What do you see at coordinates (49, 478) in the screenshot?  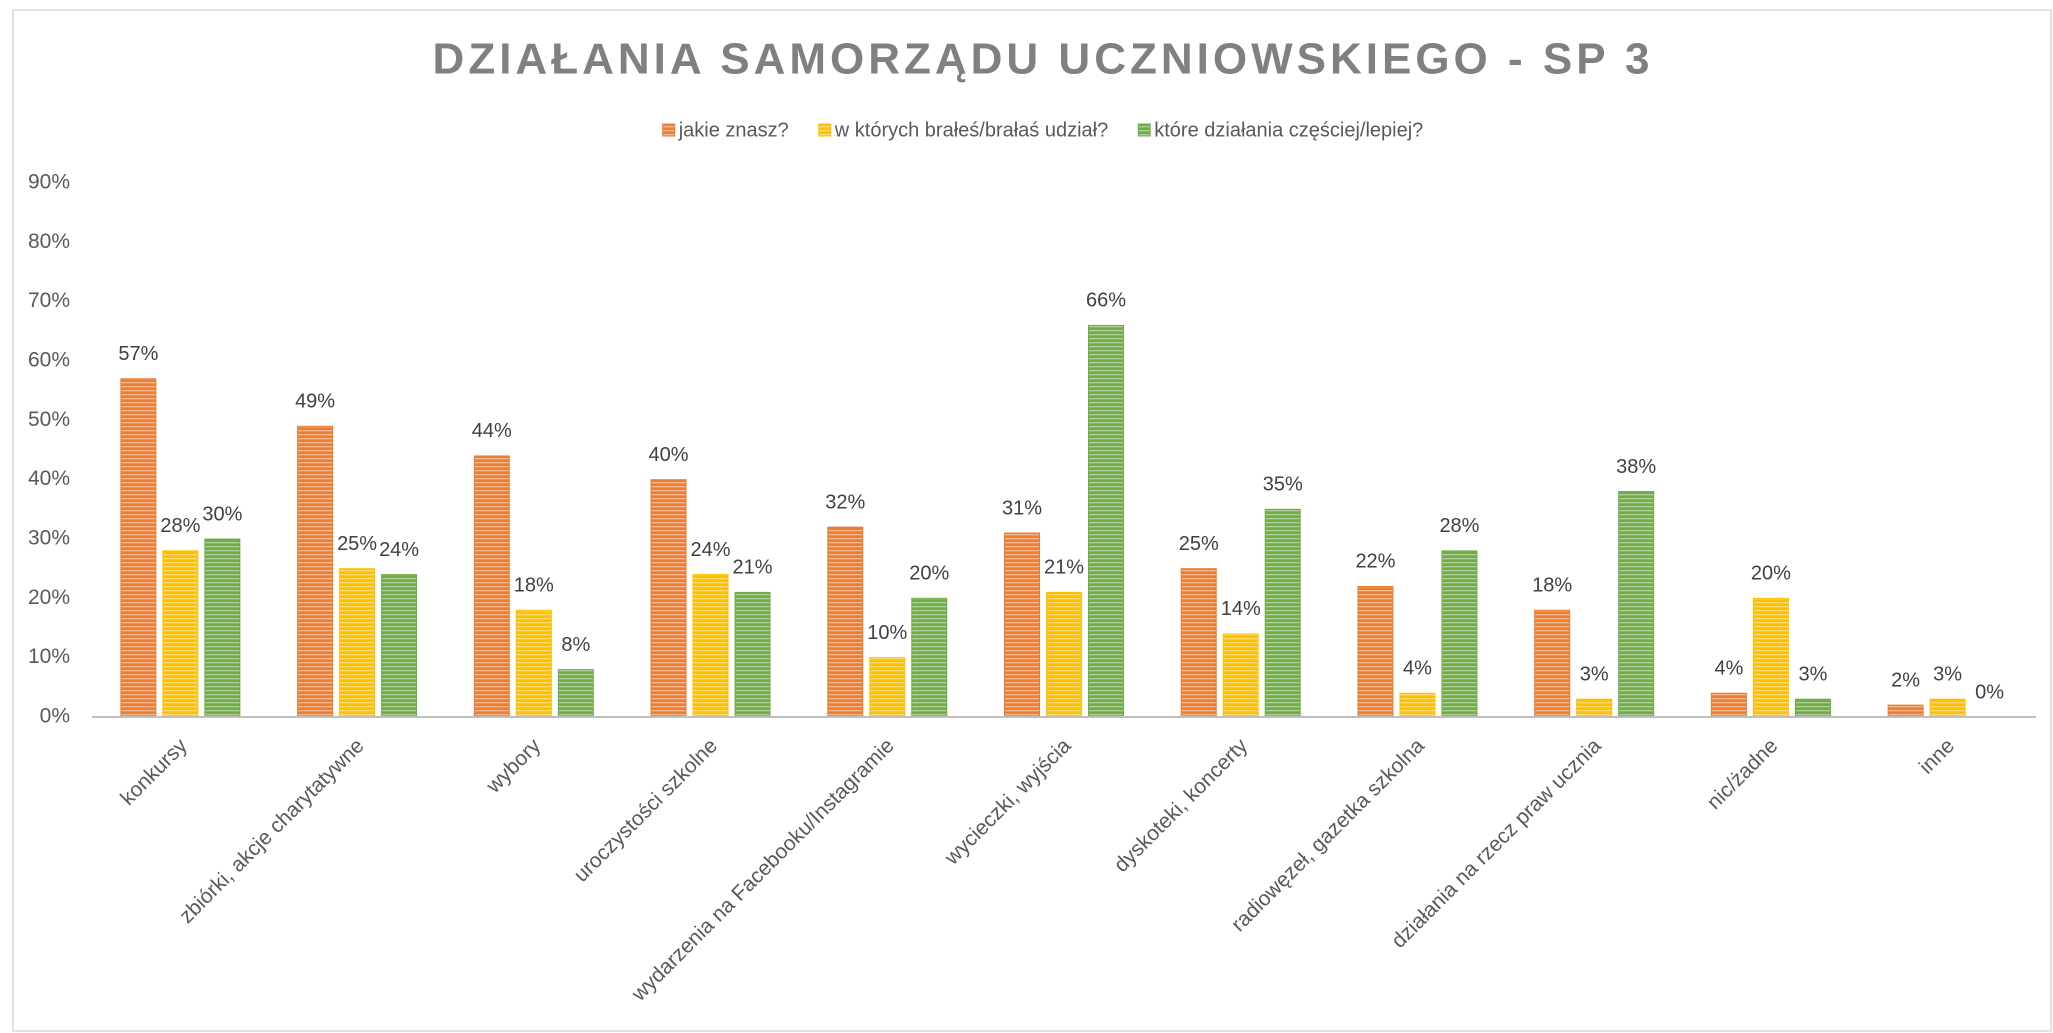 I see `y-tick-label: 40%` at bounding box center [49, 478].